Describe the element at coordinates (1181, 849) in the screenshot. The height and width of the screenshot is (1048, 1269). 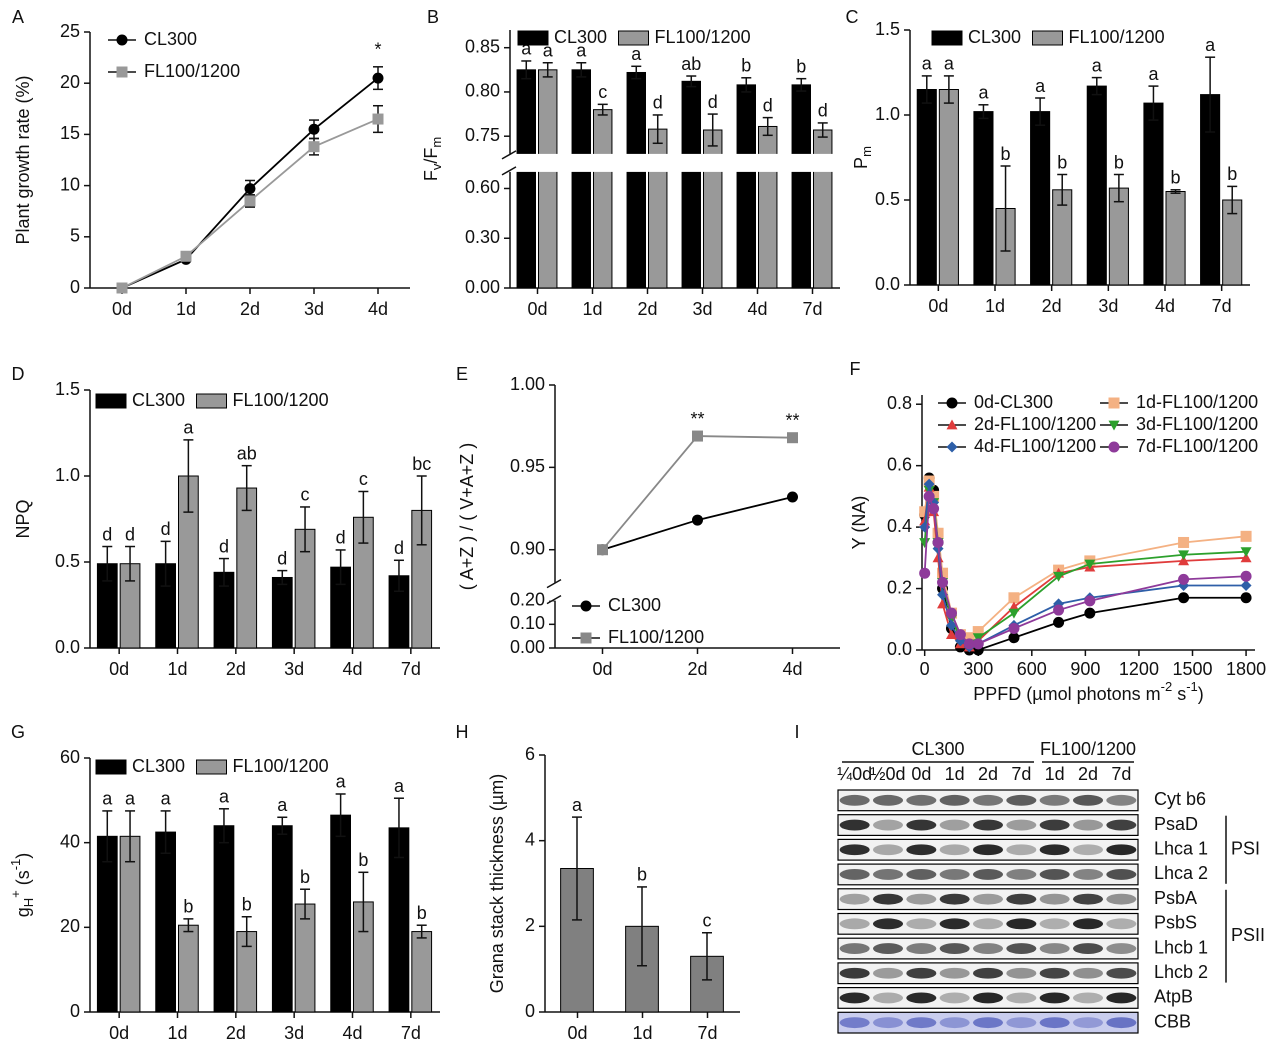
I see `row-label: Lhca 1` at that location.